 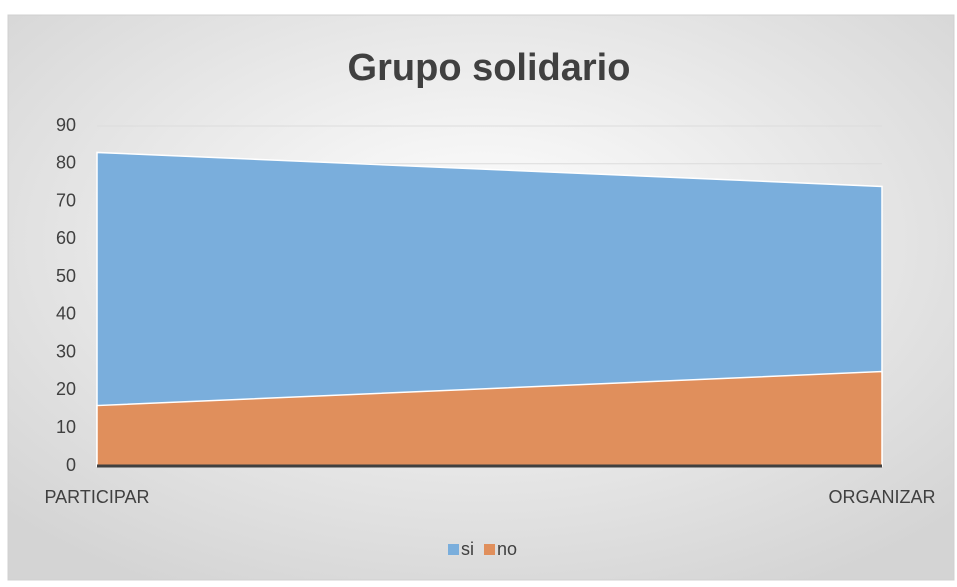 I want to click on y-tick-label: 0, so click(x=71, y=465).